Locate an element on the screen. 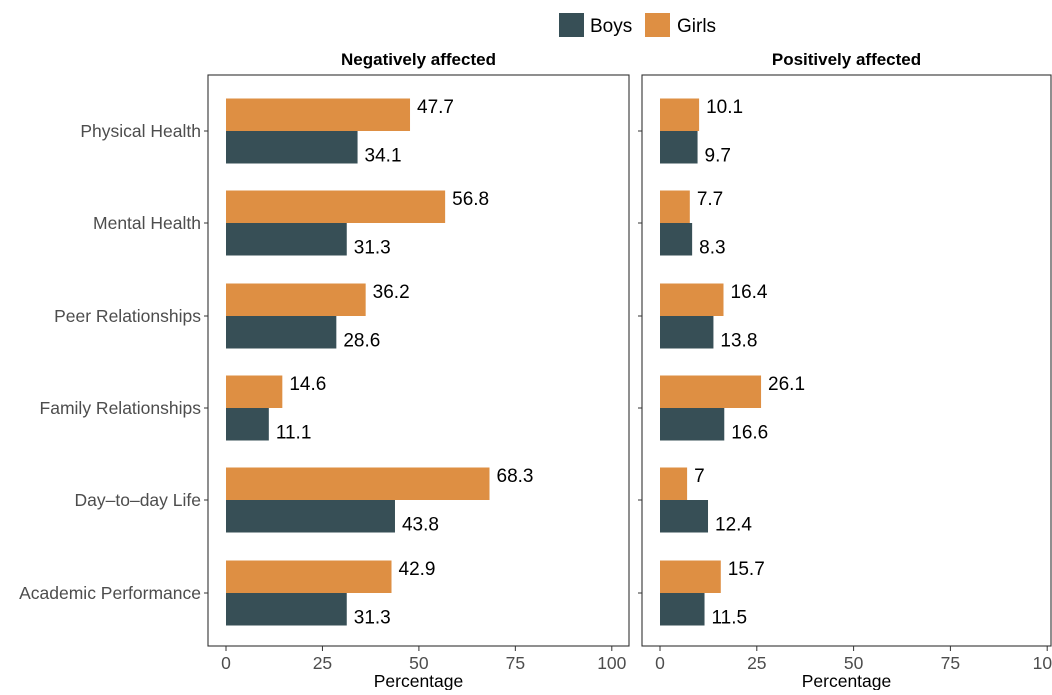  data-label-girls-family-relationships: 26.1 is located at coordinates (786, 384).